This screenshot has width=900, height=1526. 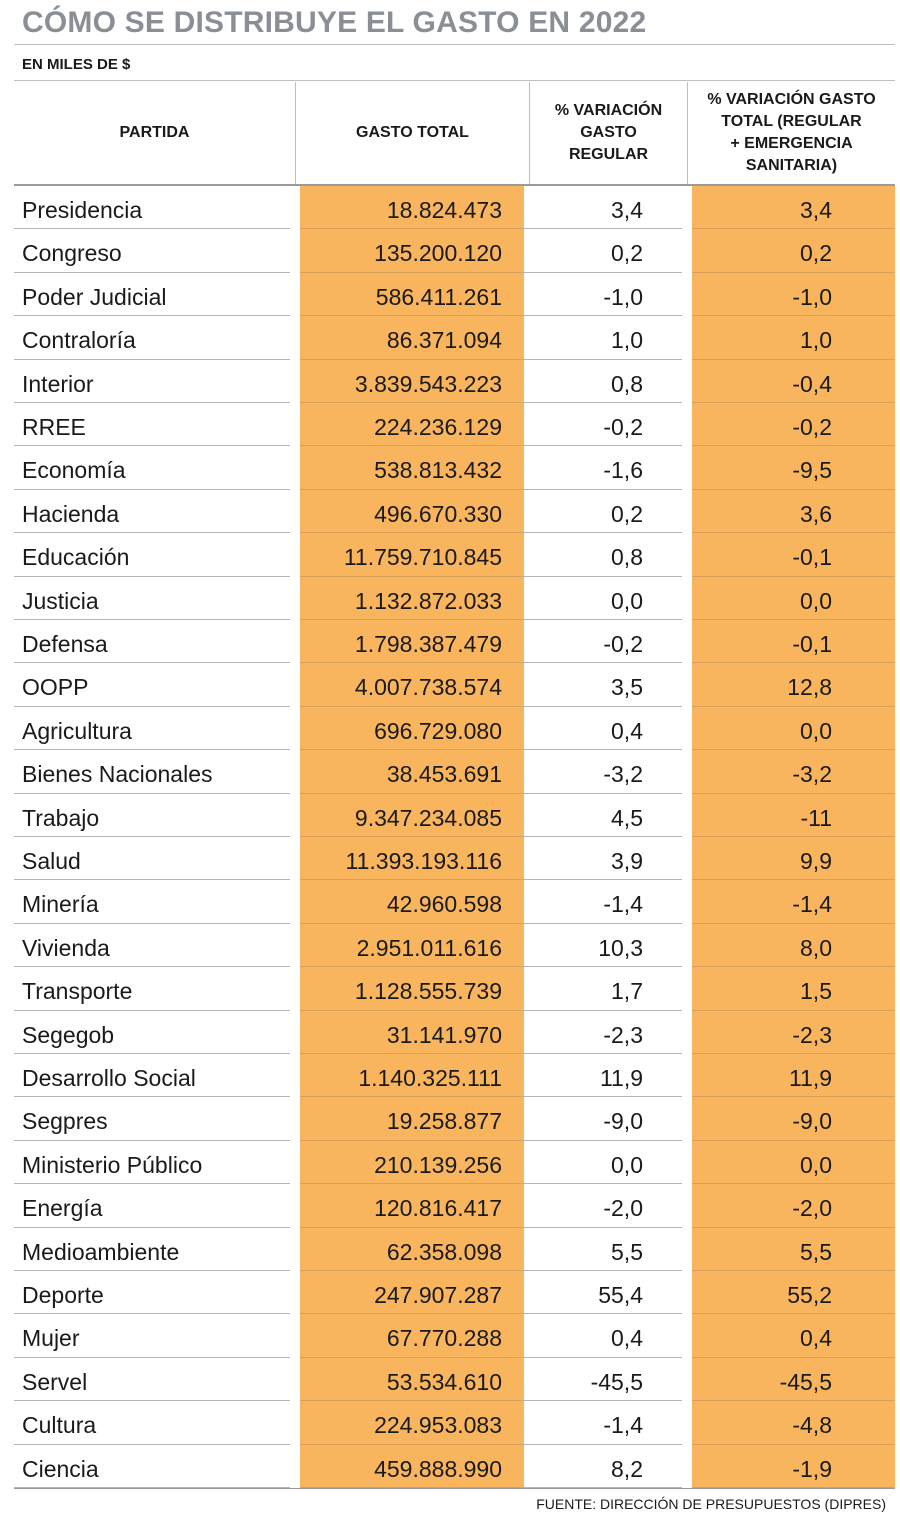 What do you see at coordinates (444, 1381) in the screenshot?
I see `gasto-total-cell: 53.534.610` at bounding box center [444, 1381].